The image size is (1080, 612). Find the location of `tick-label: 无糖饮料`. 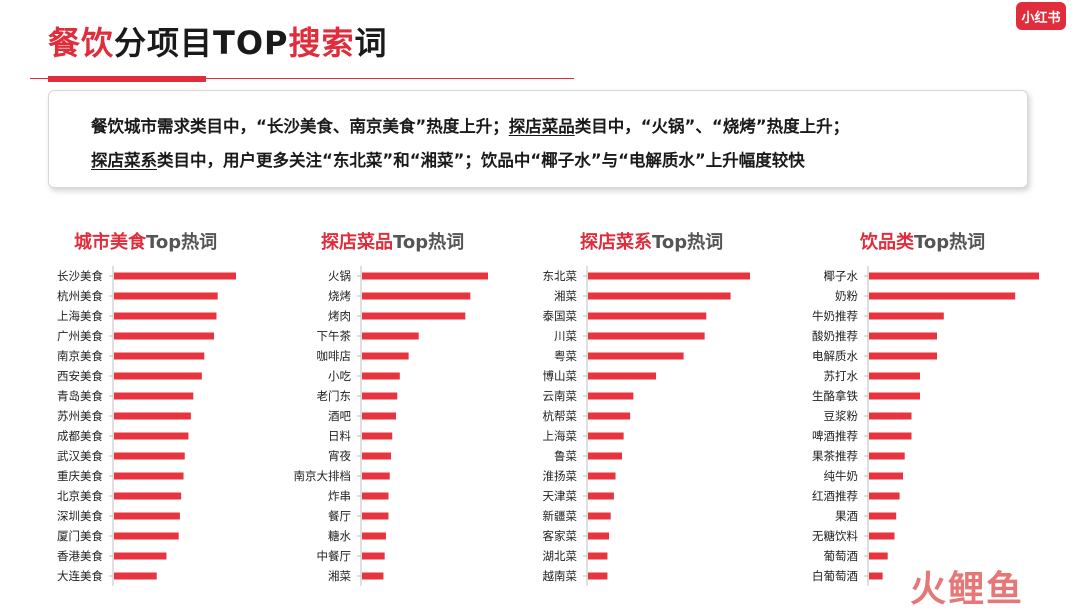

tick-label: 无糖饮料 is located at coordinates (835, 536).